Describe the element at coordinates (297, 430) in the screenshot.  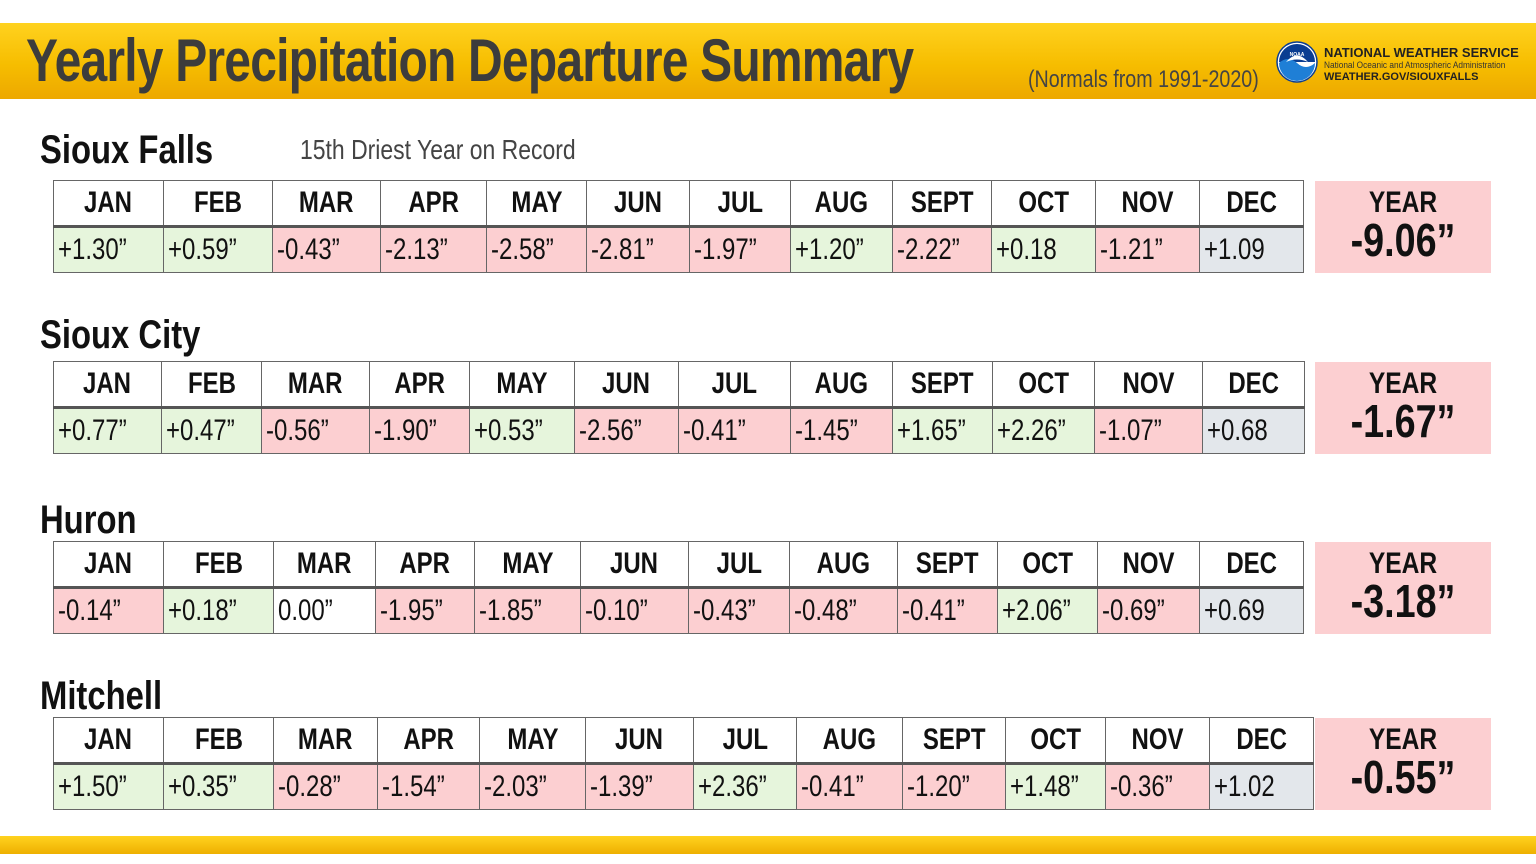
I see `departure-value: -0.56”` at that location.